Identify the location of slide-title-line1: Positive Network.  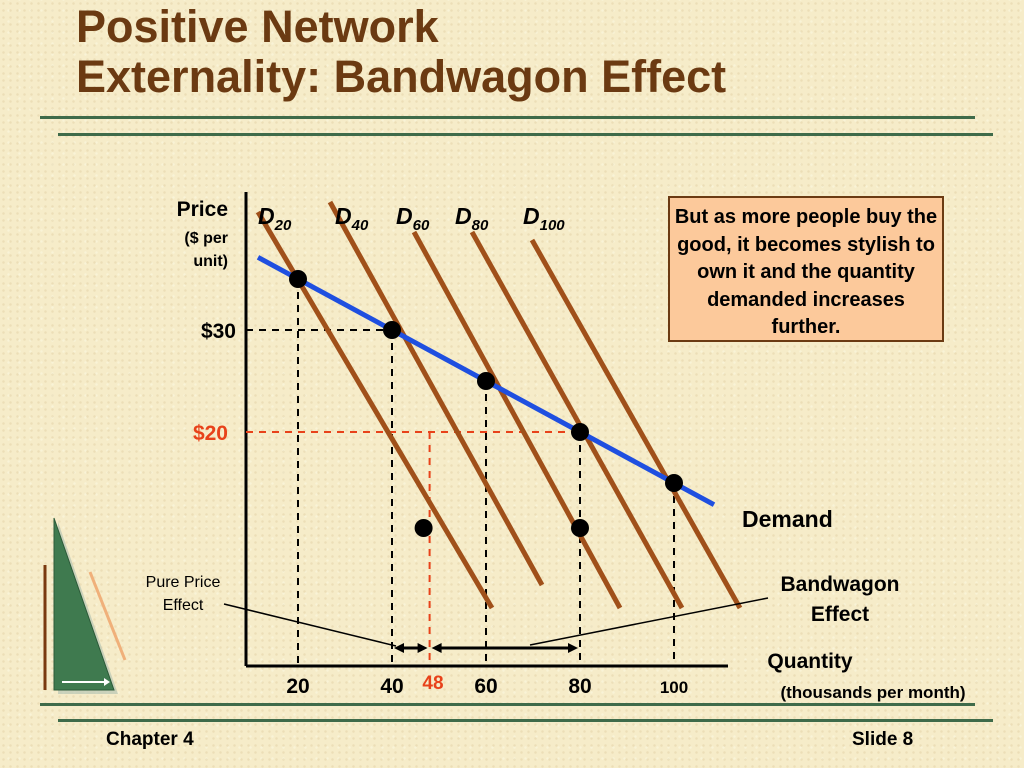
(257, 26).